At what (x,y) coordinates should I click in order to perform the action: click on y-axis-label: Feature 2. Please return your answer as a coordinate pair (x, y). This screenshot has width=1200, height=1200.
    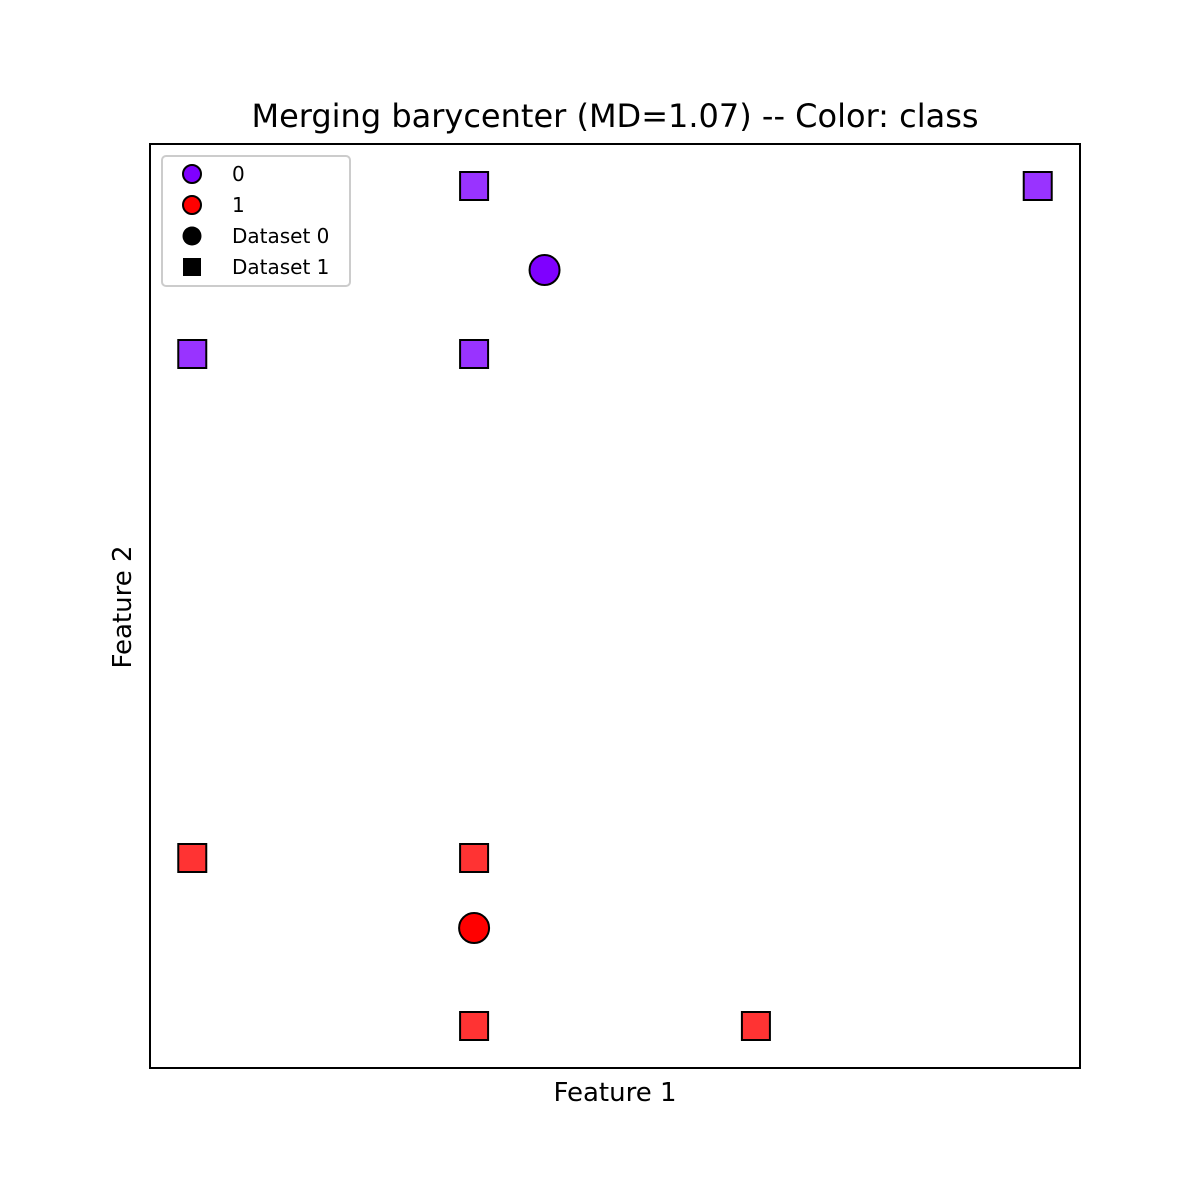
    Looking at the image, I should click on (123, 606).